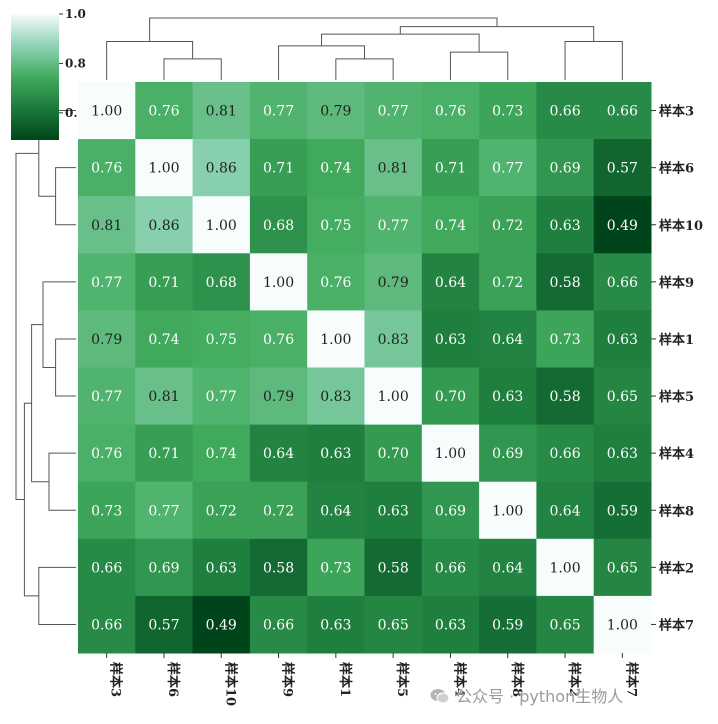 The height and width of the screenshot is (724, 718). I want to click on cell-value-label: 0.71, so click(278, 169).